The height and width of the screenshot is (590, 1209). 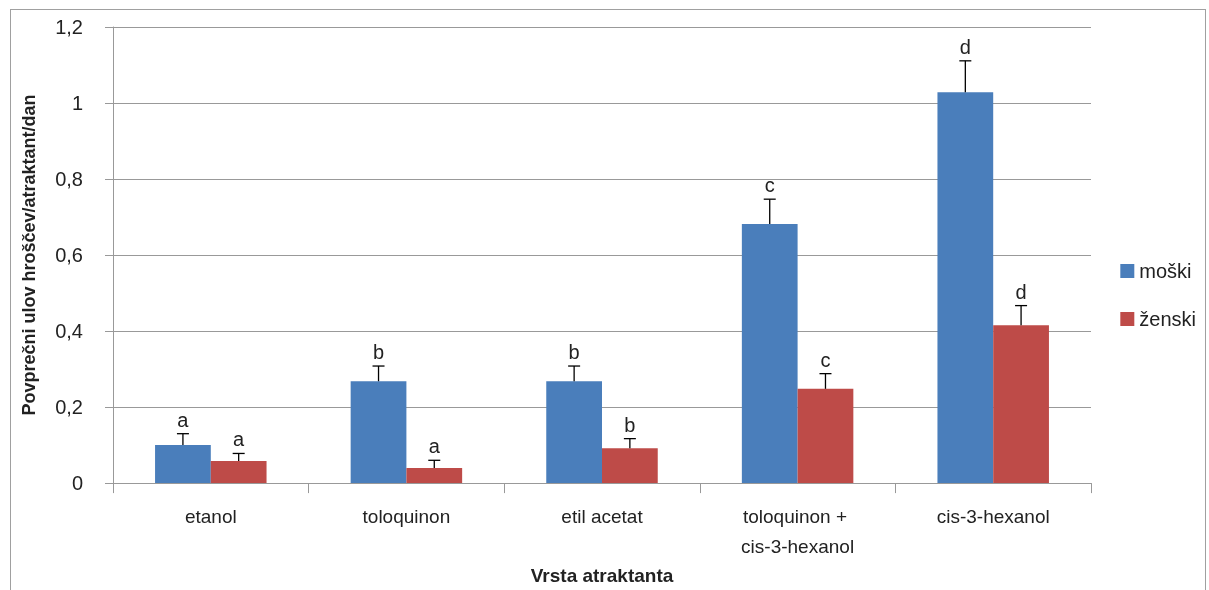 What do you see at coordinates (406, 516) in the screenshot?
I see `x-tick-label: toloquinon` at bounding box center [406, 516].